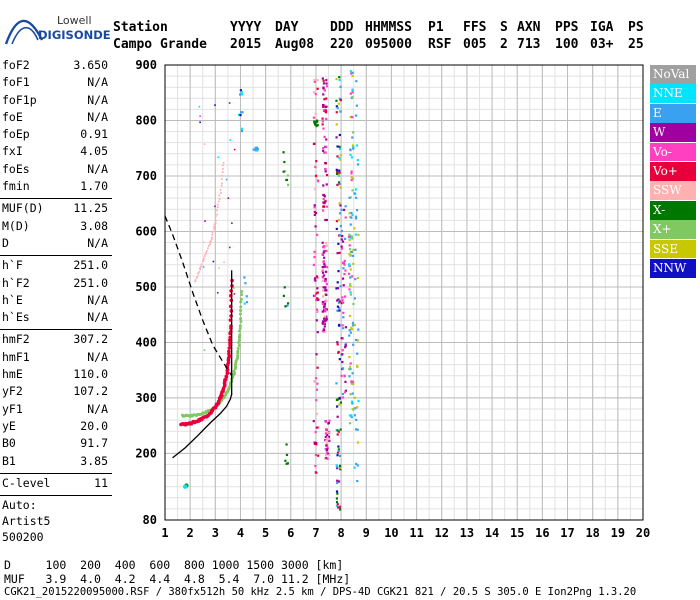  Describe the element at coordinates (467, 533) in the screenshot. I see `x-tick-label: 13` at that location.